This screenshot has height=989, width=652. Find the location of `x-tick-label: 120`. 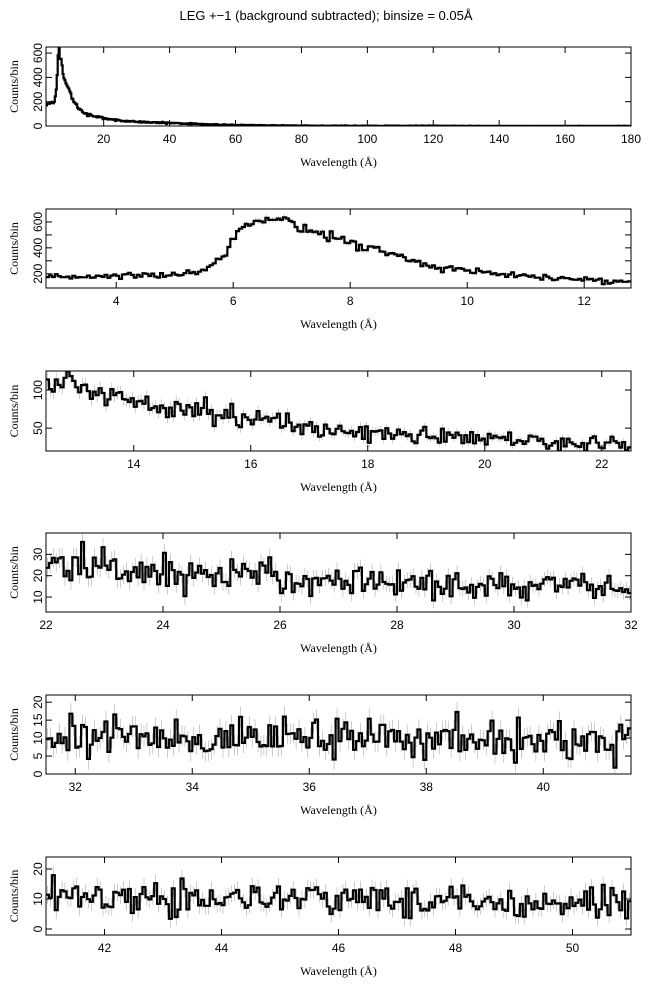

x-tick-label: 120 is located at coordinates (433, 139).